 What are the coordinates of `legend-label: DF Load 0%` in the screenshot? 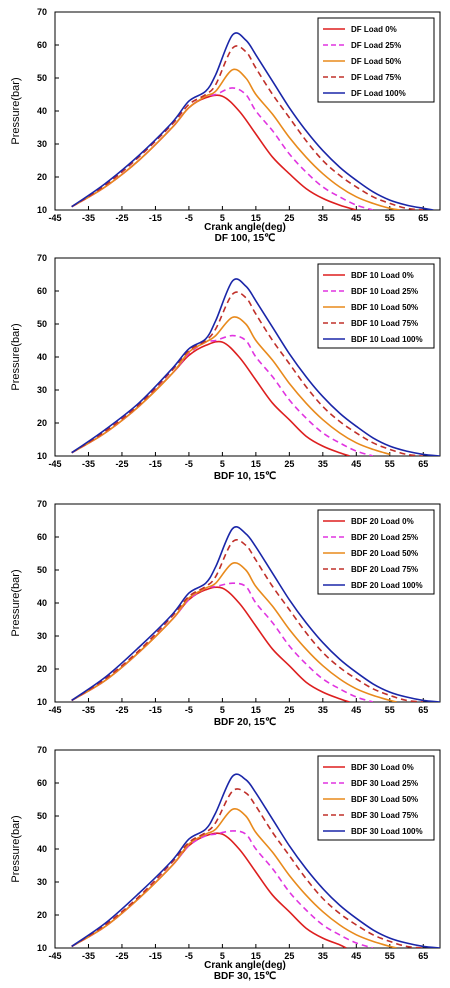 It's located at (374, 29).